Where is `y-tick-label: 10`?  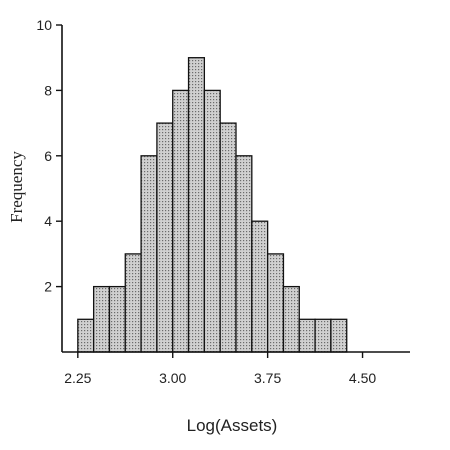
y-tick-label: 10 is located at coordinates (44, 25).